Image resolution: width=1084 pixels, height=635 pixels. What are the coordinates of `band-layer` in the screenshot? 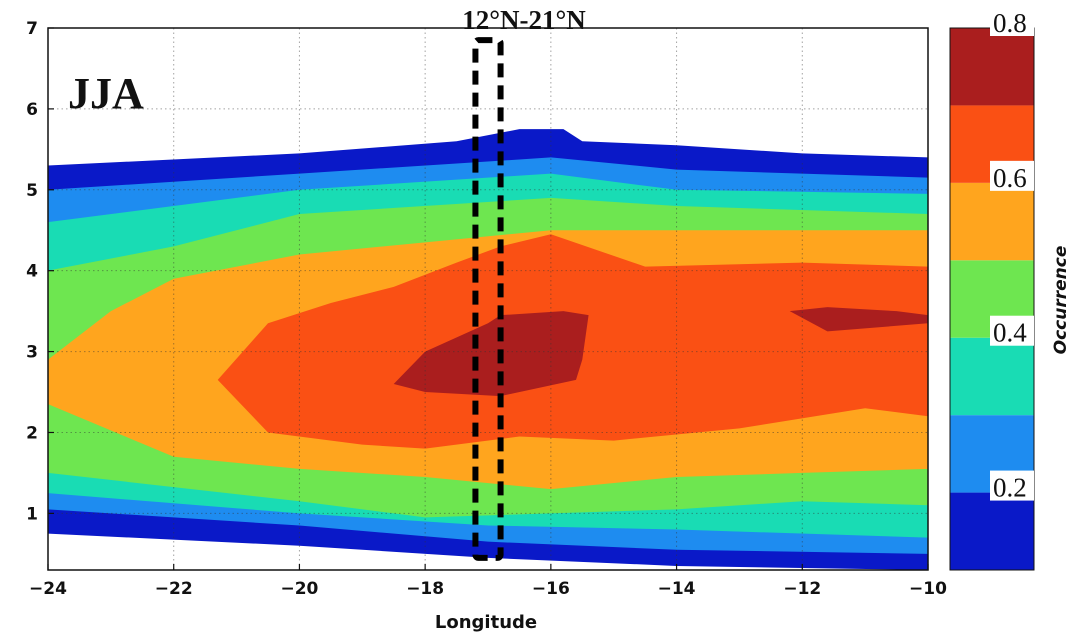 It's located at (488, 299).